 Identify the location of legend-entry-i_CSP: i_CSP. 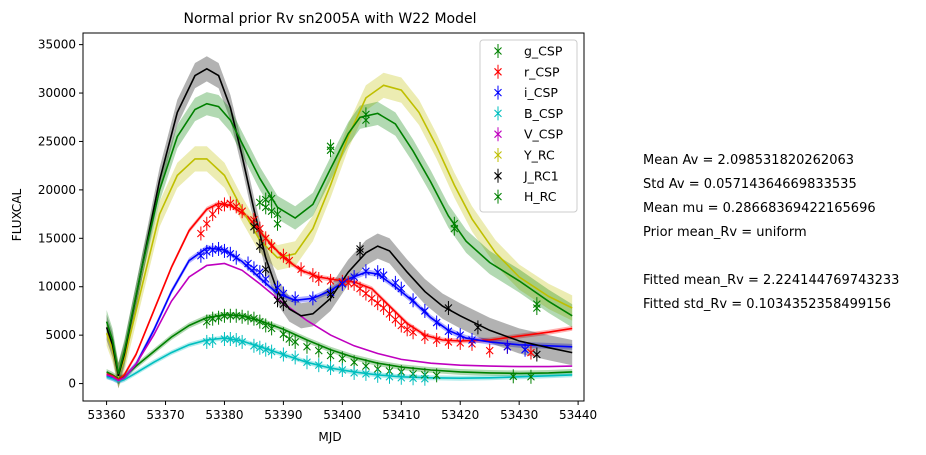
(526, 92).